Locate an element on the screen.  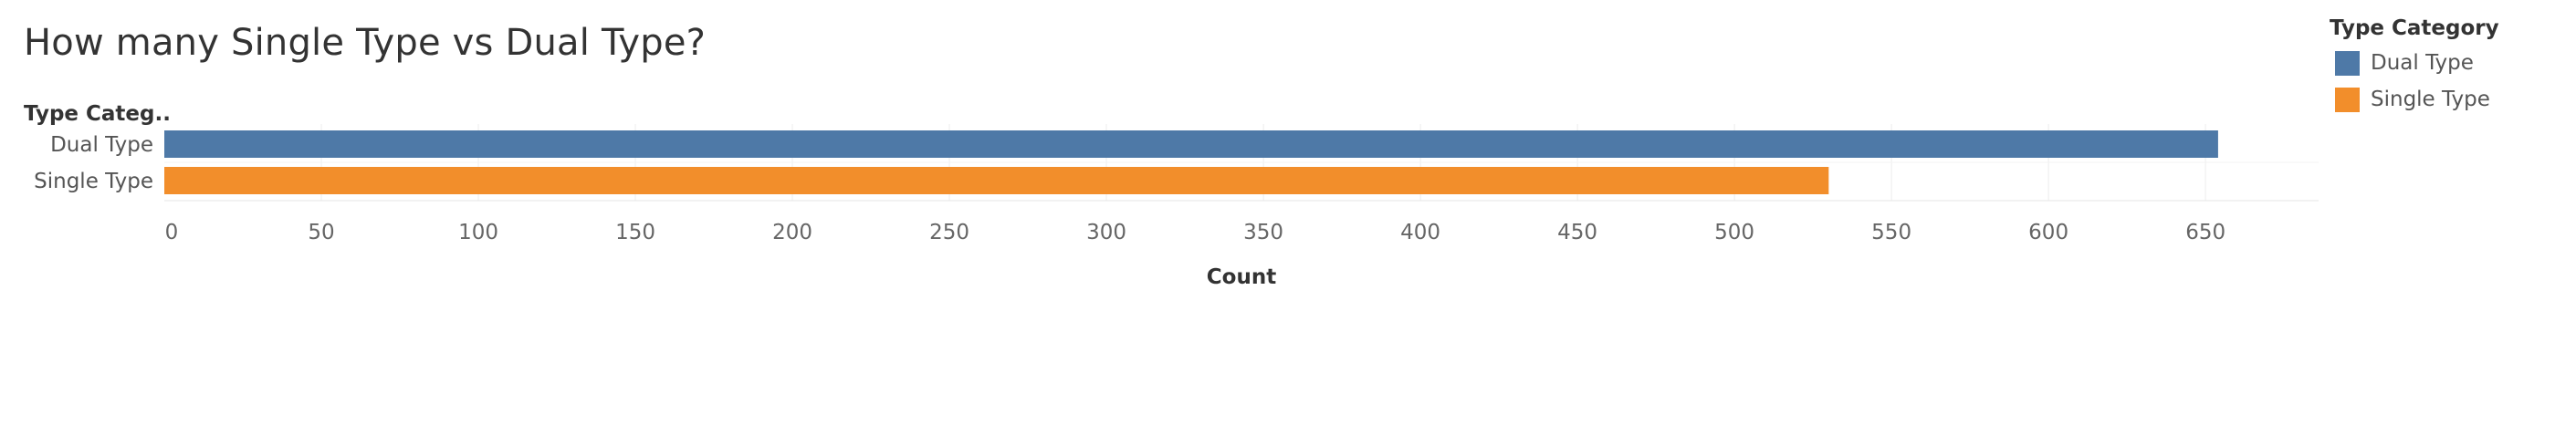
legend-swatch-single-type is located at coordinates (2347, 99).